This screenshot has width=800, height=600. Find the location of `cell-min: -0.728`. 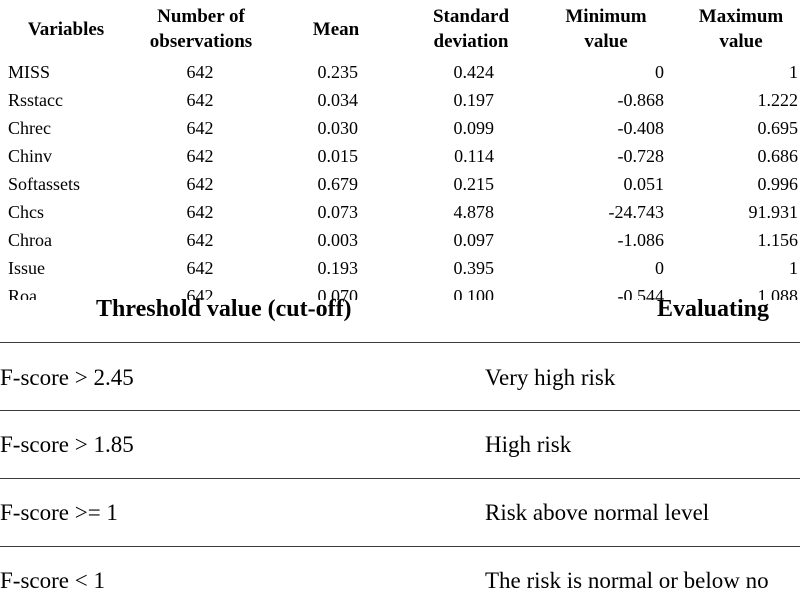

cell-min: -0.728 is located at coordinates (641, 156).